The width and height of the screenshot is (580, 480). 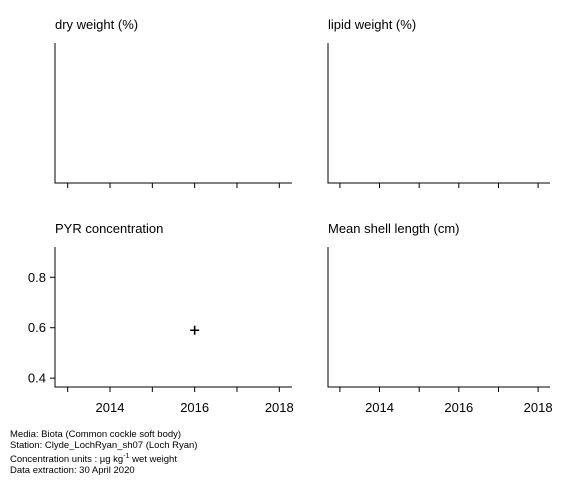 I want to click on y-tick-label: 0.8, so click(x=37, y=277).